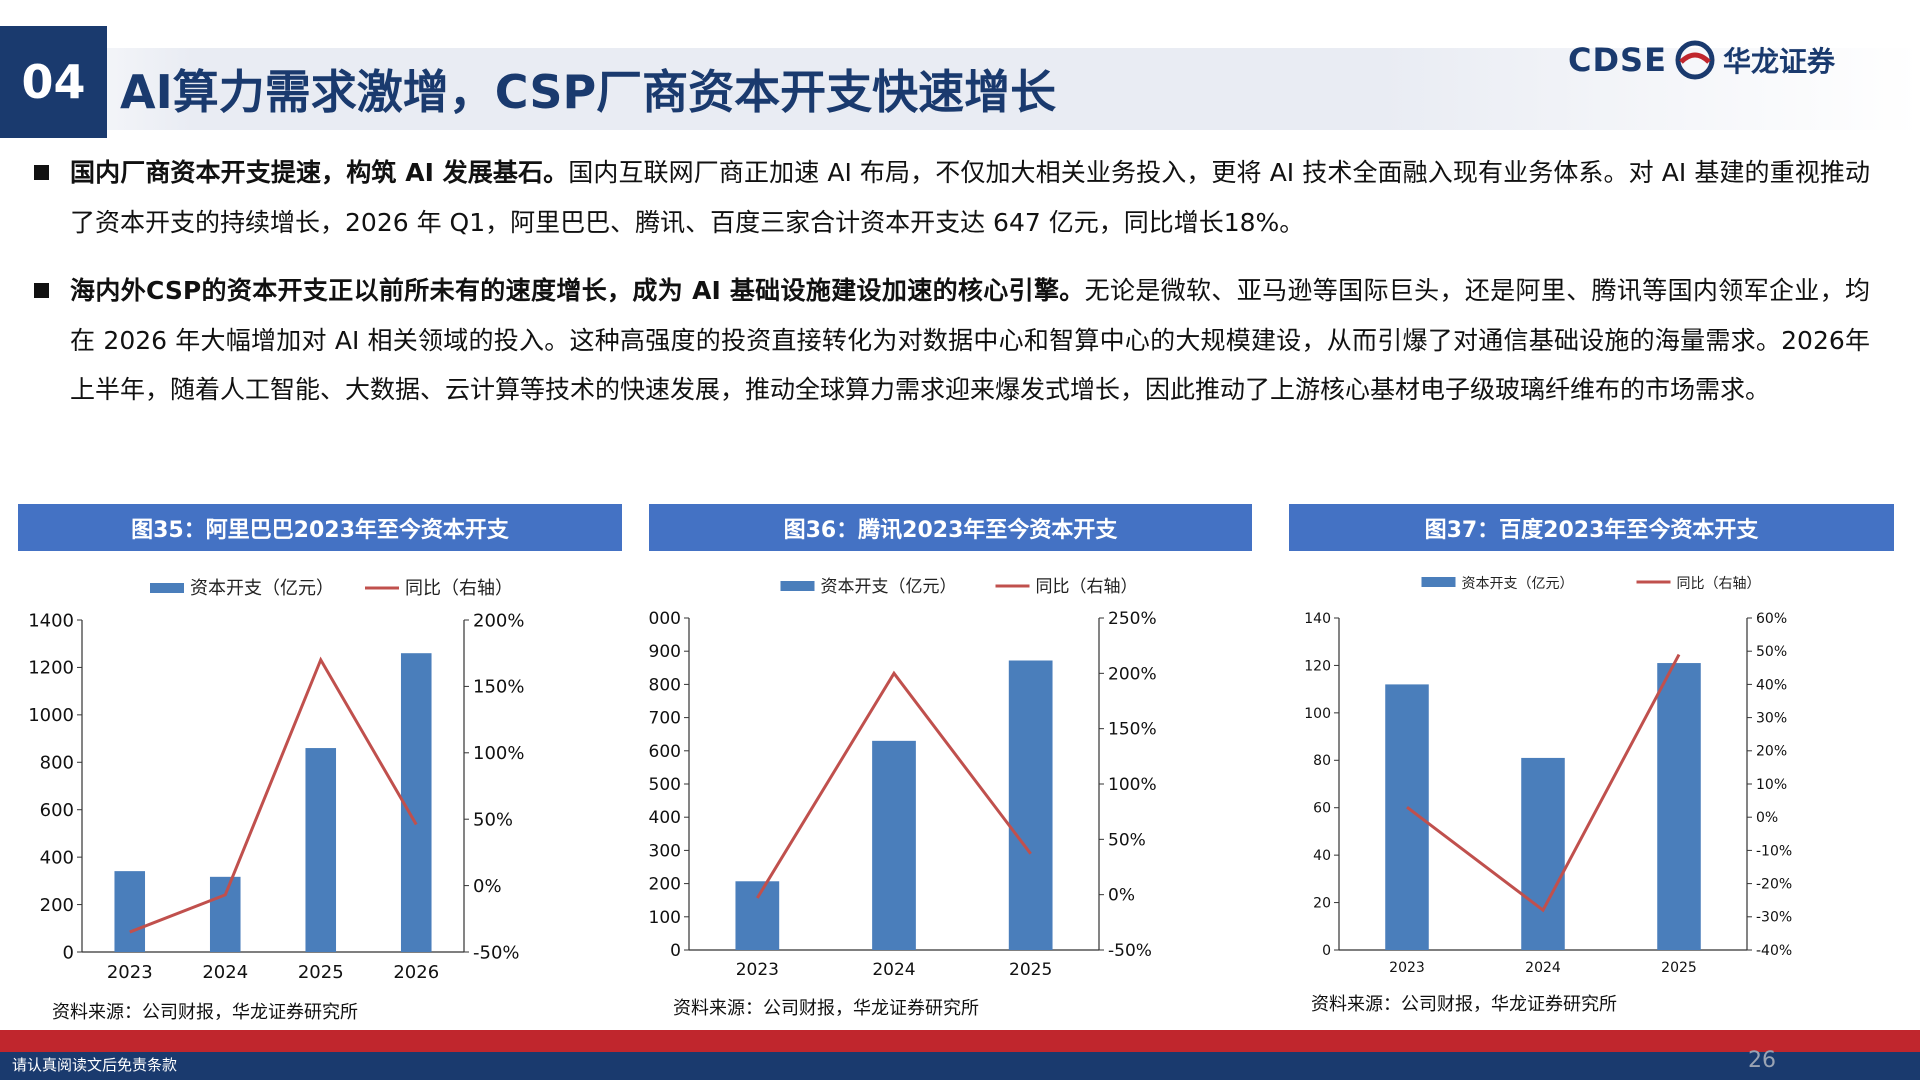  Describe the element at coordinates (960, 1066) in the screenshot. I see `footer-blue-band` at that location.